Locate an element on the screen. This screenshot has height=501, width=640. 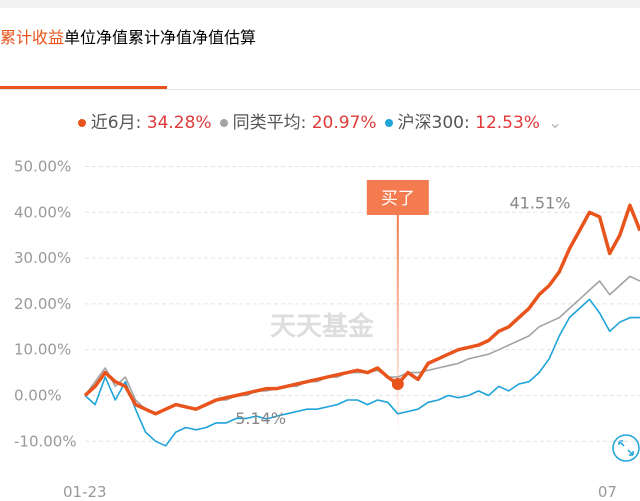
legend-toggle: ⌄ is located at coordinates (555, 123).